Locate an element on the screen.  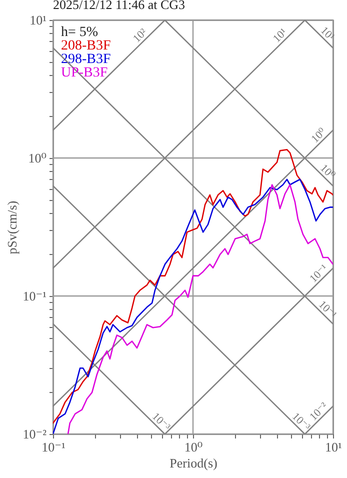
chart-title: 2025/12/12 11:46 at CG3 is located at coordinates (119, 6).